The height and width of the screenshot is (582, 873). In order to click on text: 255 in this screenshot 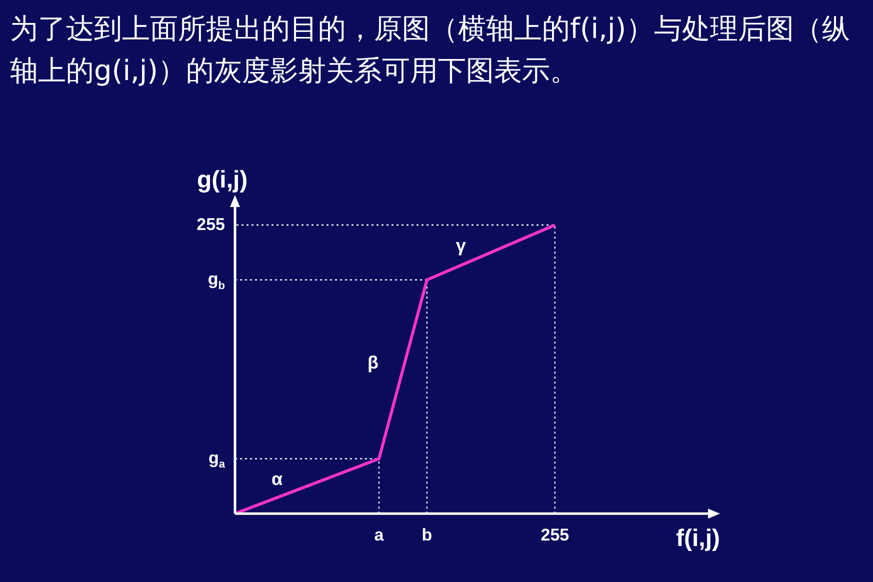, I will do `click(210, 225)`.